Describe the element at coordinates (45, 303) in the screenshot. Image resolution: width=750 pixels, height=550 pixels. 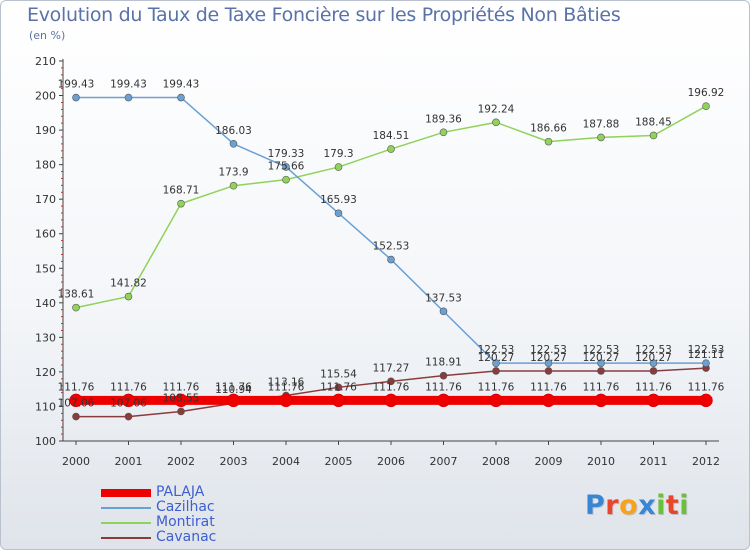
I see `y-tick-label: 140` at that location.